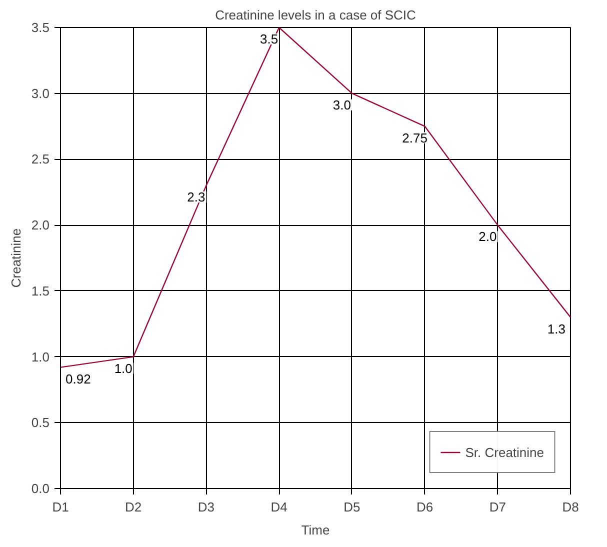 Image resolution: width=607 pixels, height=547 pixels. I want to click on chart-title: Creatinine levels in a case of SCIC, so click(315, 15).